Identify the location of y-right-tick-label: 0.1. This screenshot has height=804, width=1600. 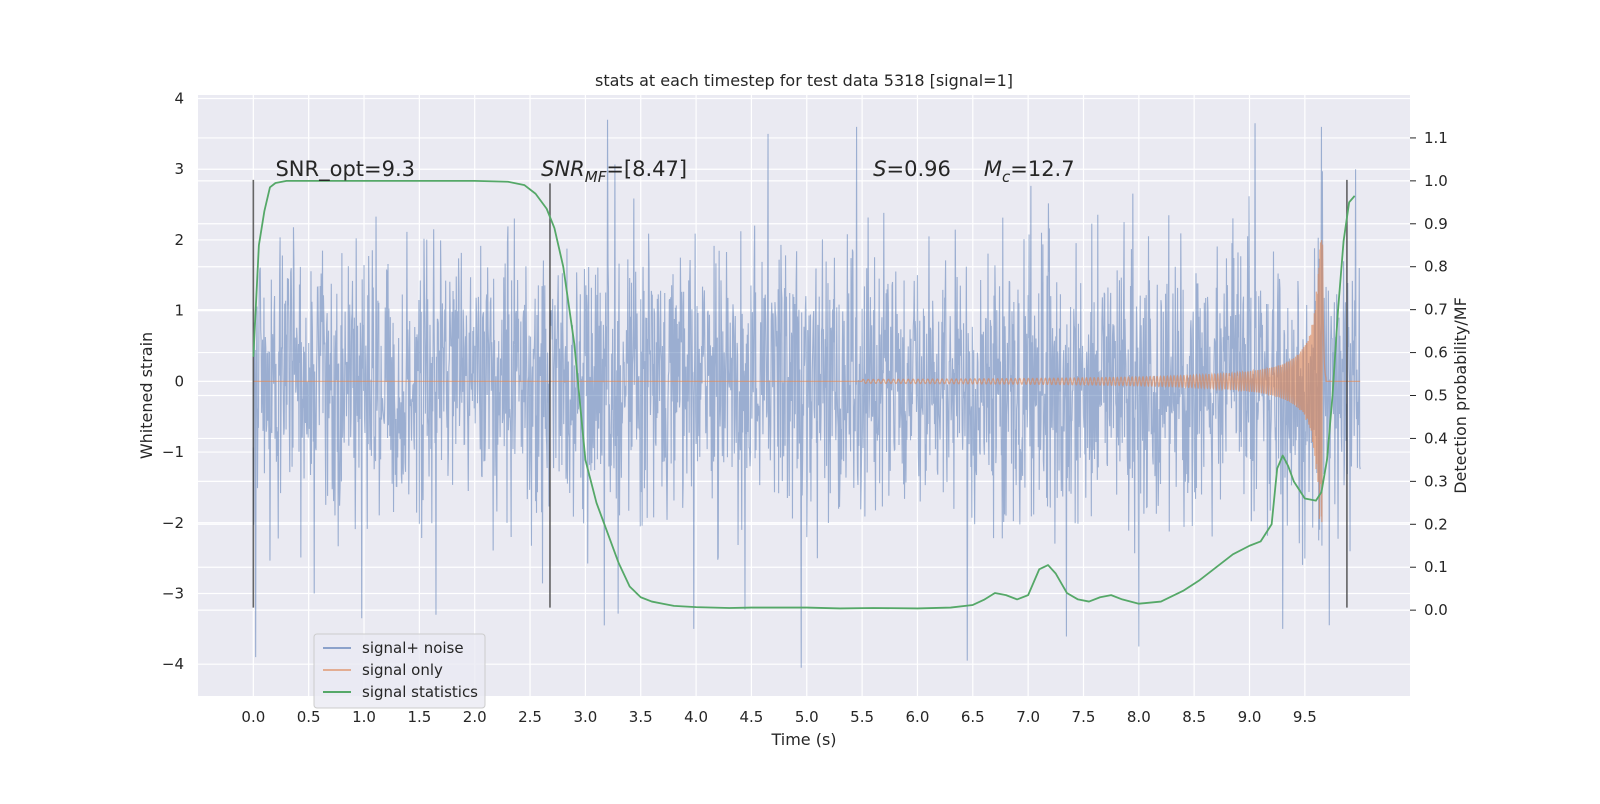
(1436, 567).